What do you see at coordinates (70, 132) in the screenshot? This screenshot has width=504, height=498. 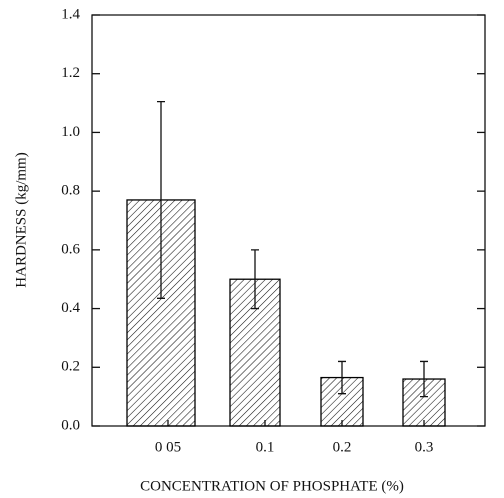 I see `y-tick-label: 1.0` at bounding box center [70, 132].